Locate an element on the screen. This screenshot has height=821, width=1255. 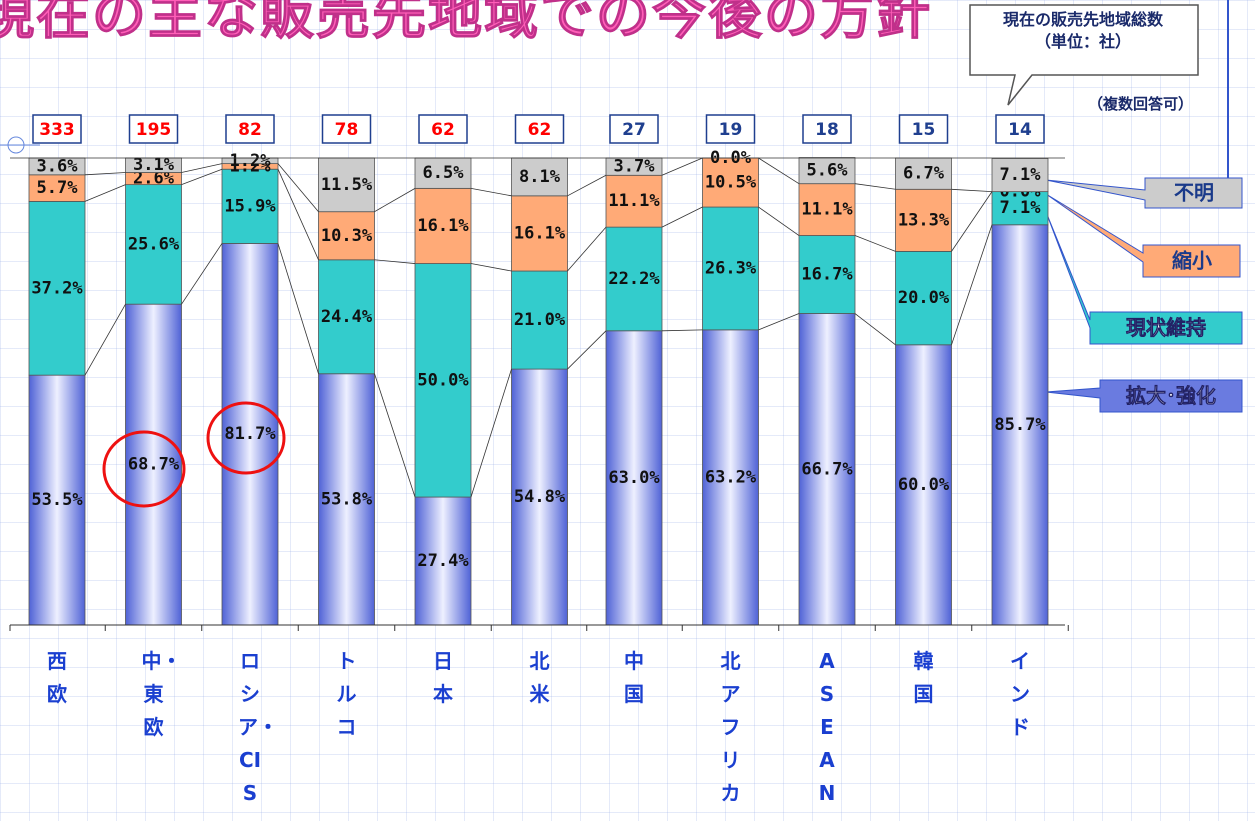
data-label: 26.3% is located at coordinates (731, 268).